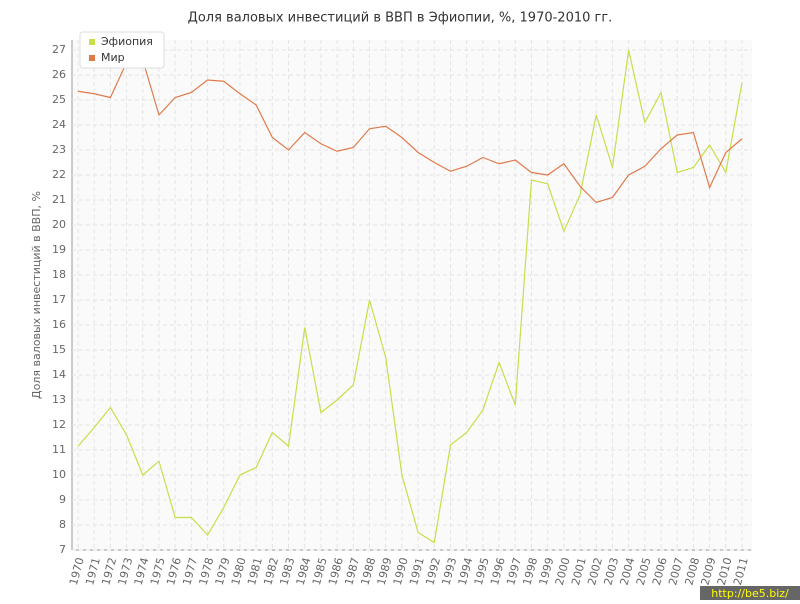 Image resolution: width=800 pixels, height=604 pixels. Describe the element at coordinates (59, 449) in the screenshot. I see `y-tick-label: 11` at that location.